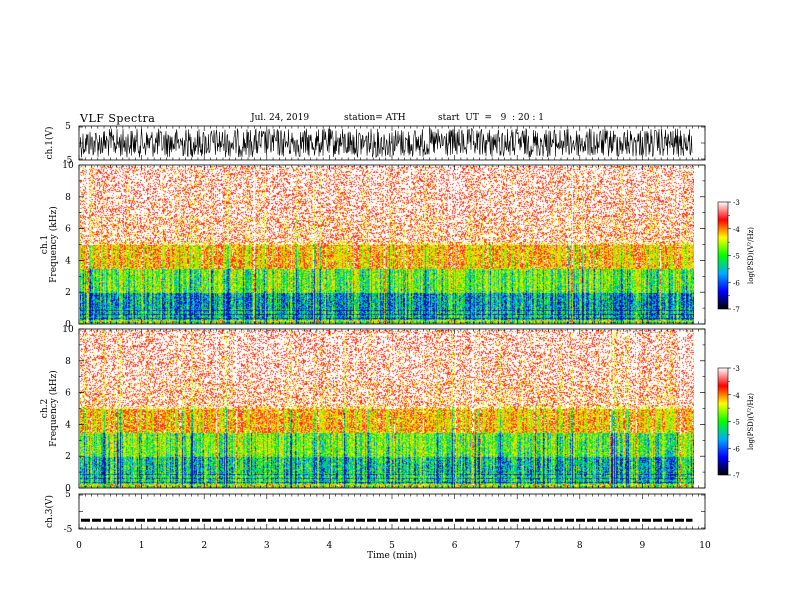 This screenshot has height=612, width=792. What do you see at coordinates (375, 118) in the screenshot?
I see `station-label: station= ATH` at bounding box center [375, 118].